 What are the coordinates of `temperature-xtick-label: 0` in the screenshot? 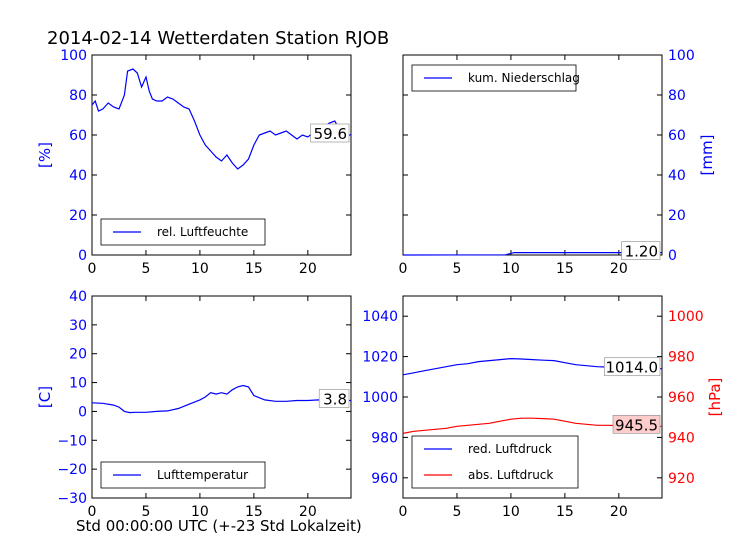 It's located at (92, 512).